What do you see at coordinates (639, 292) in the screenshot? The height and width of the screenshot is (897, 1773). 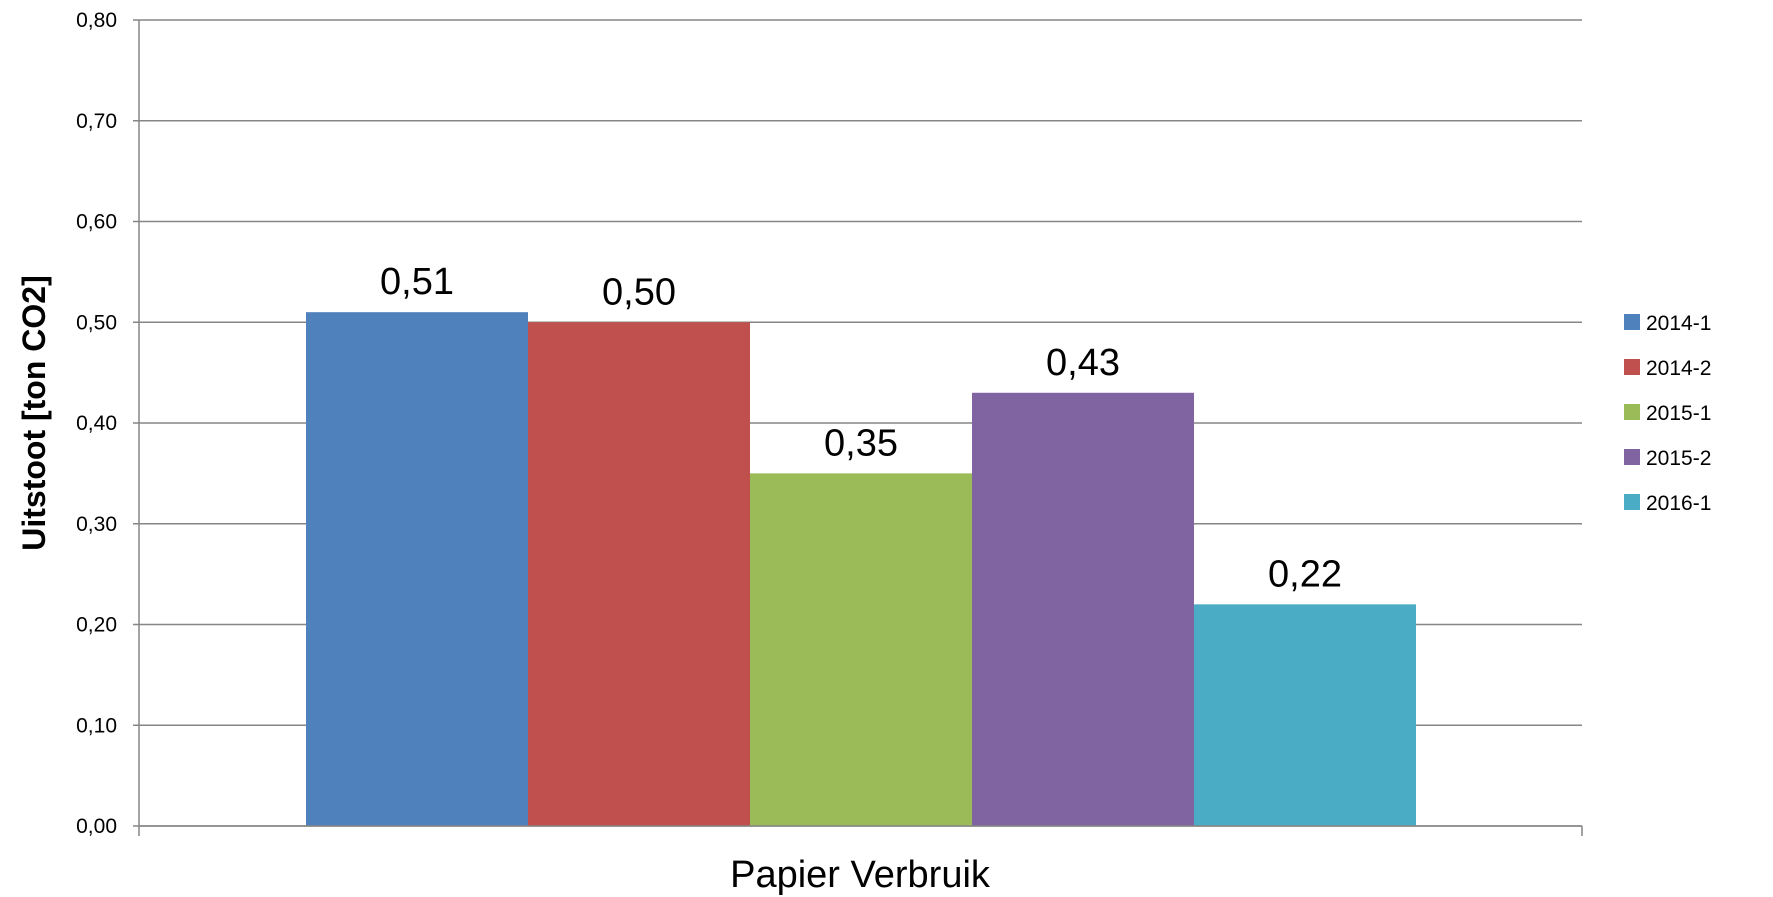 I see `data-label-2014-2: 0,50` at bounding box center [639, 292].